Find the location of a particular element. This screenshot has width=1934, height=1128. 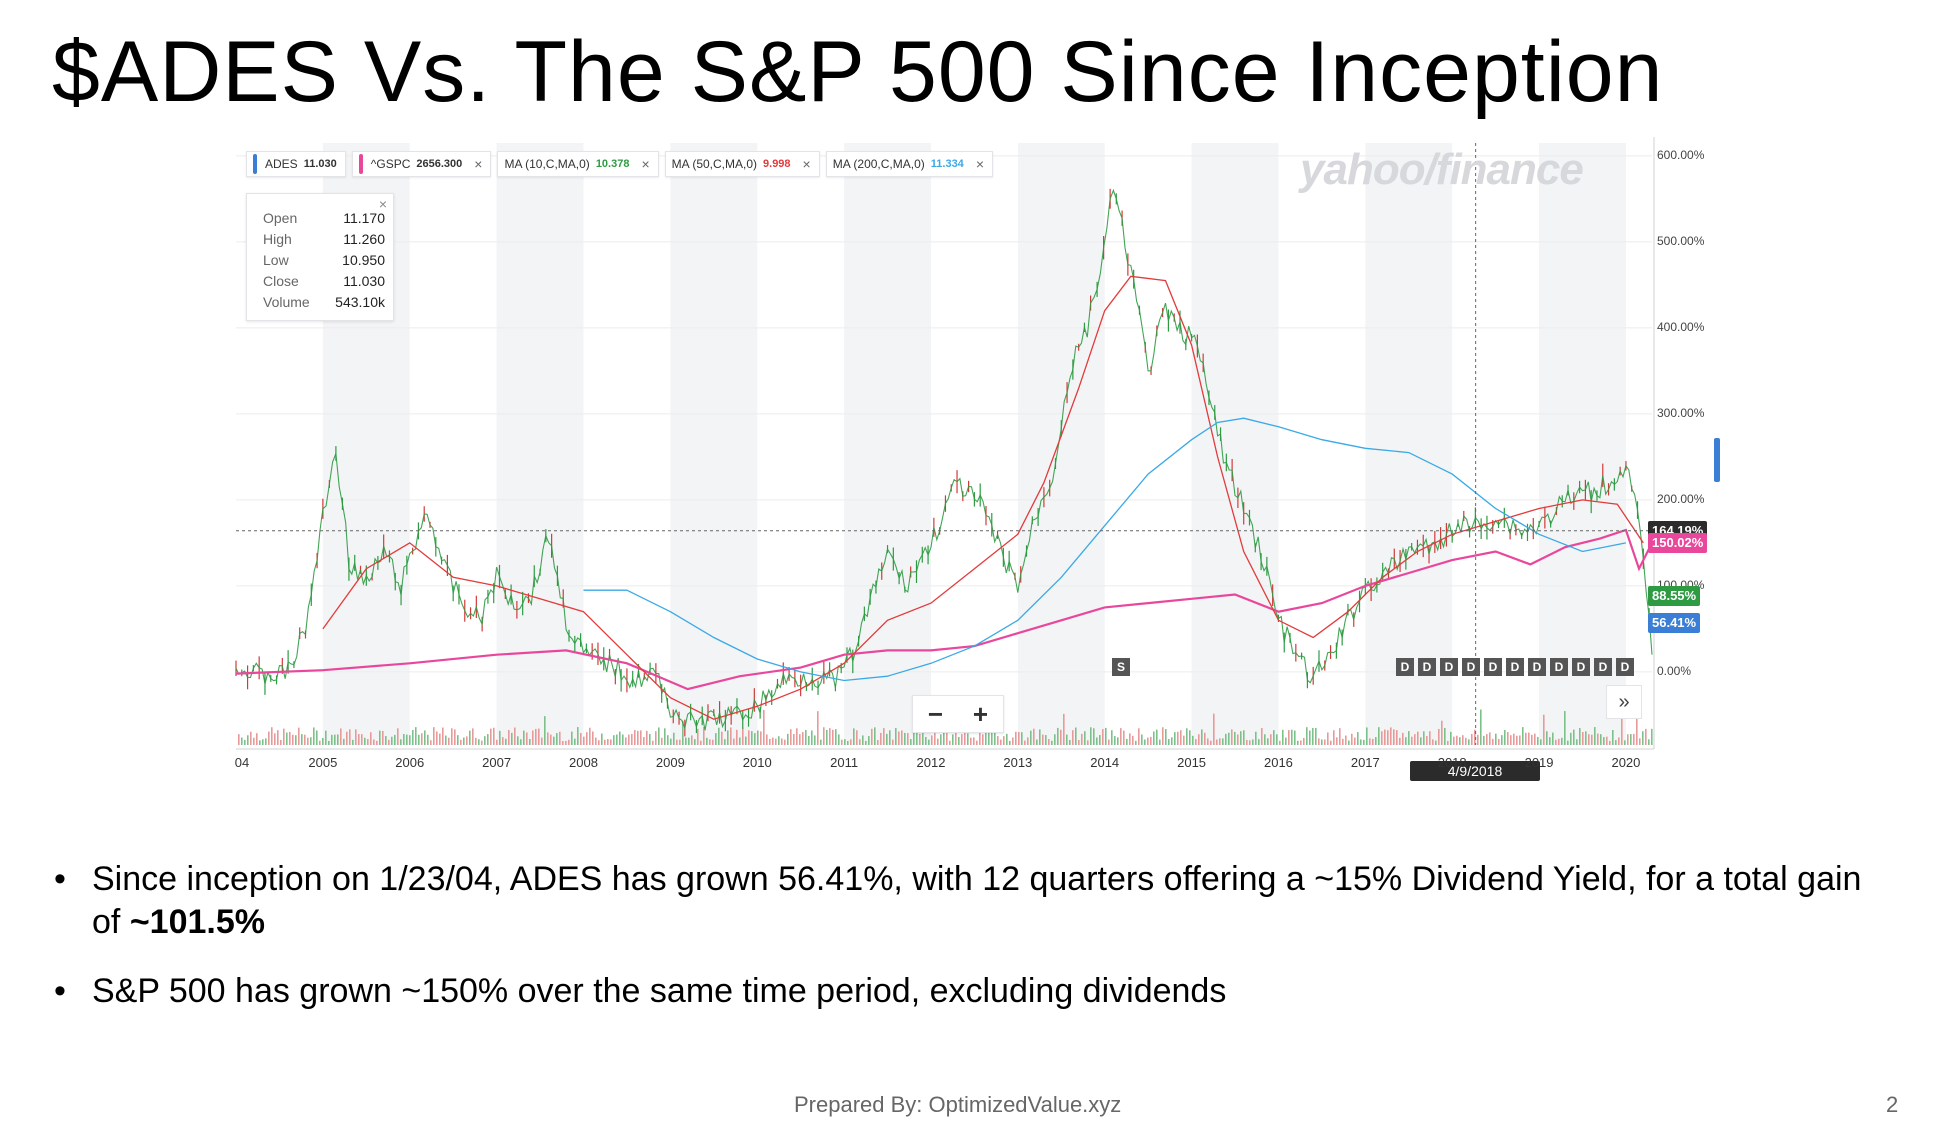

zoom-out-button: − is located at coordinates (935, 714).